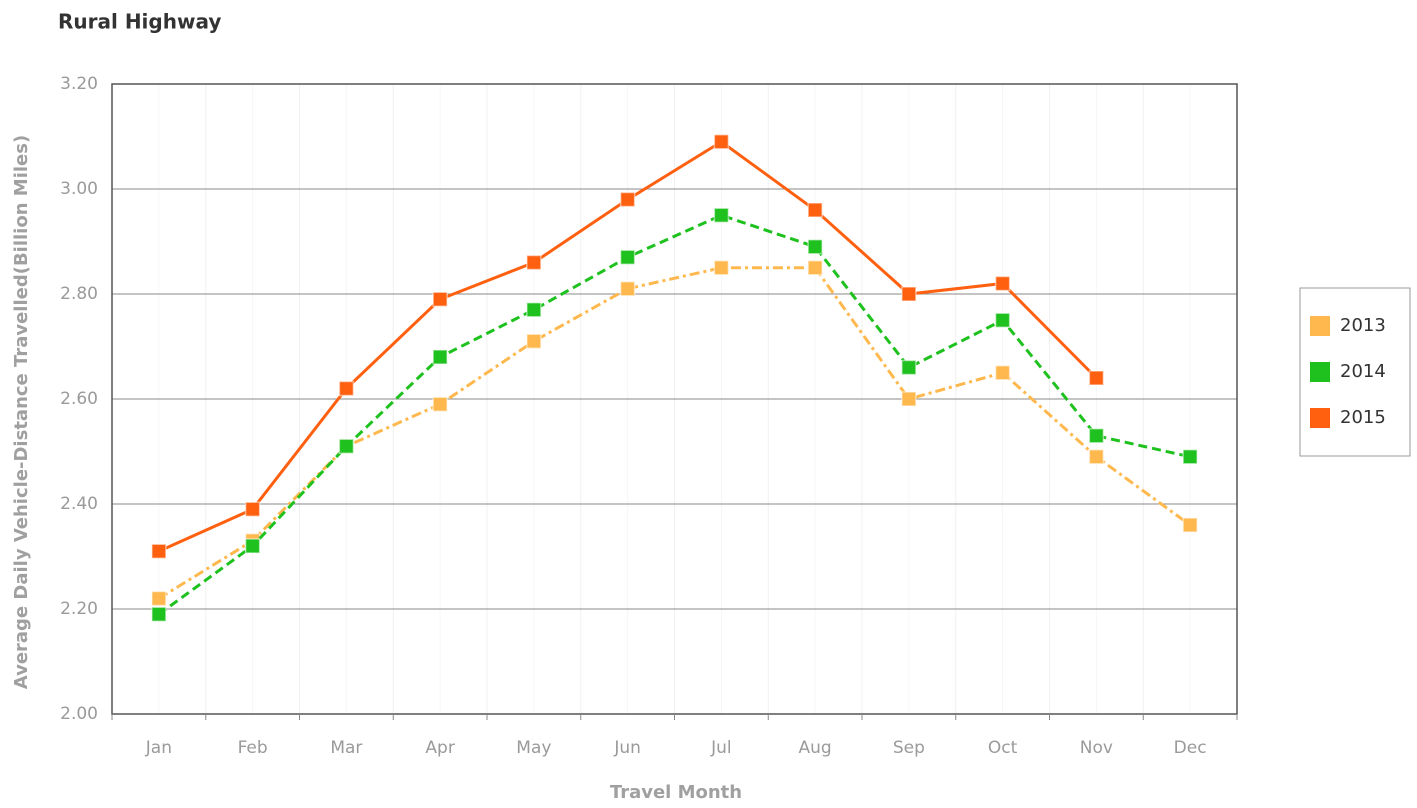 This screenshot has height=808, width=1417. What do you see at coordinates (1363, 371) in the screenshot?
I see `legend-label: 2014` at bounding box center [1363, 371].